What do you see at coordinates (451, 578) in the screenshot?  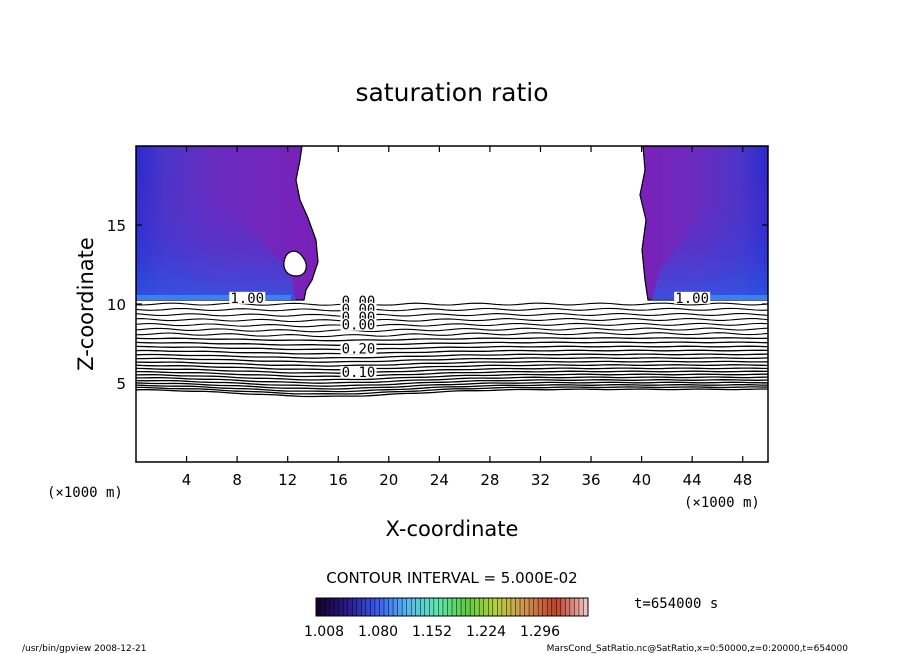 I see `contour-interval-label: CONTOUR INTERVAL = 5.000E-02` at bounding box center [451, 578].